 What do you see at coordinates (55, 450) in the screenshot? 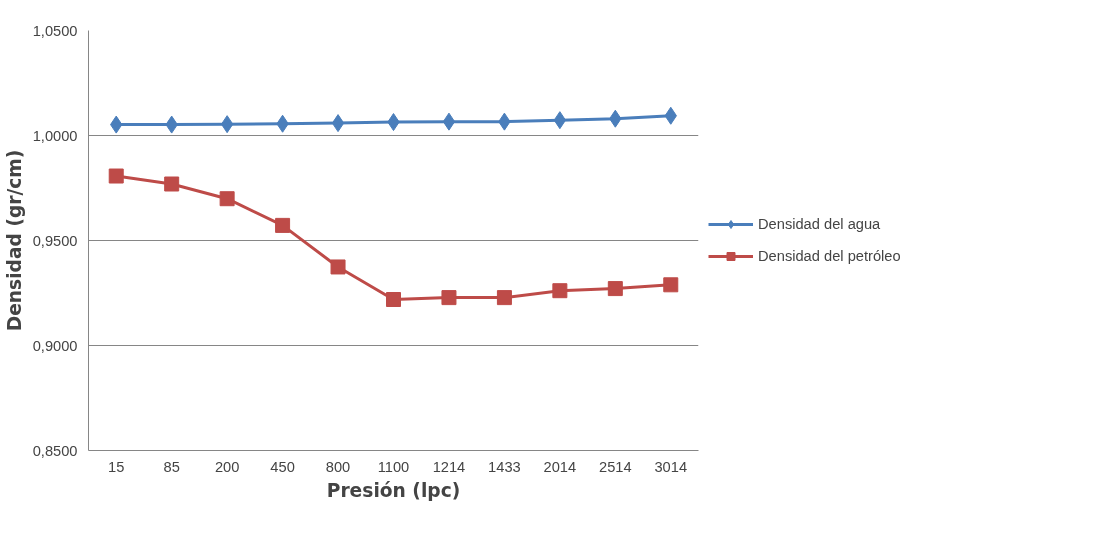
I see `y-tick-label: 0,8500` at bounding box center [55, 450].